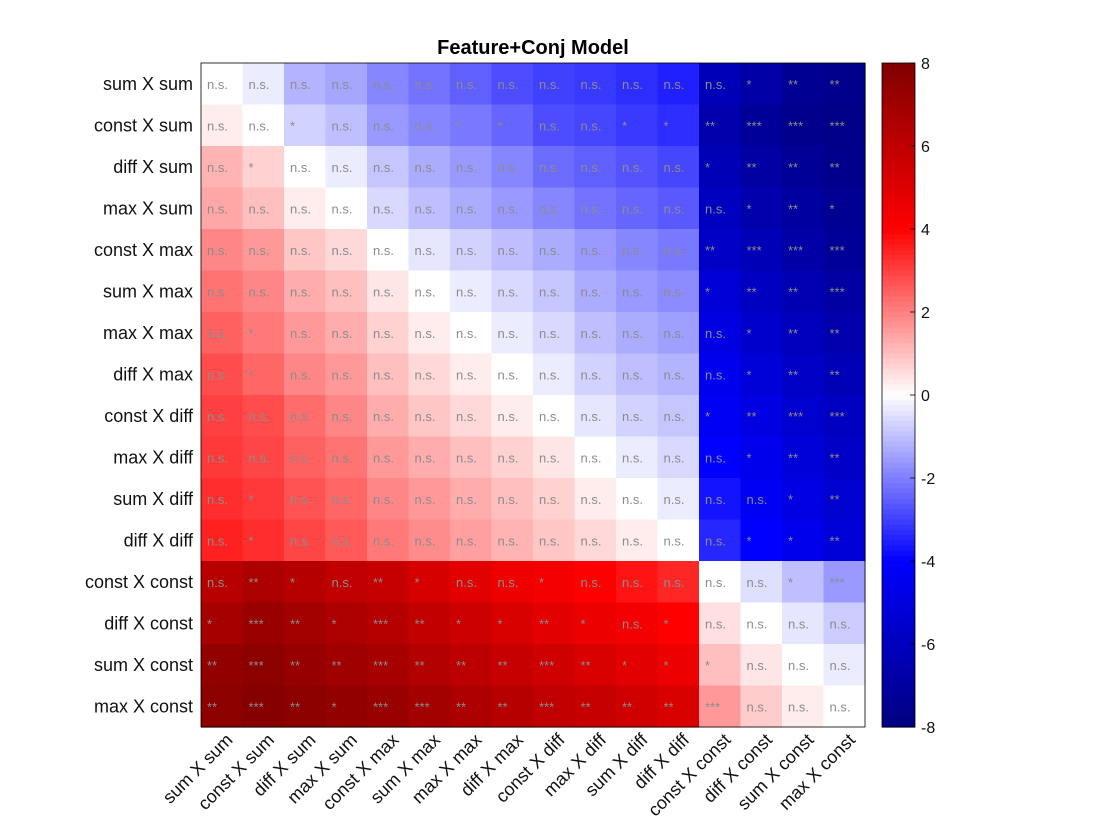  Describe the element at coordinates (143, 250) in the screenshot. I see `row-label: const X max` at that location.